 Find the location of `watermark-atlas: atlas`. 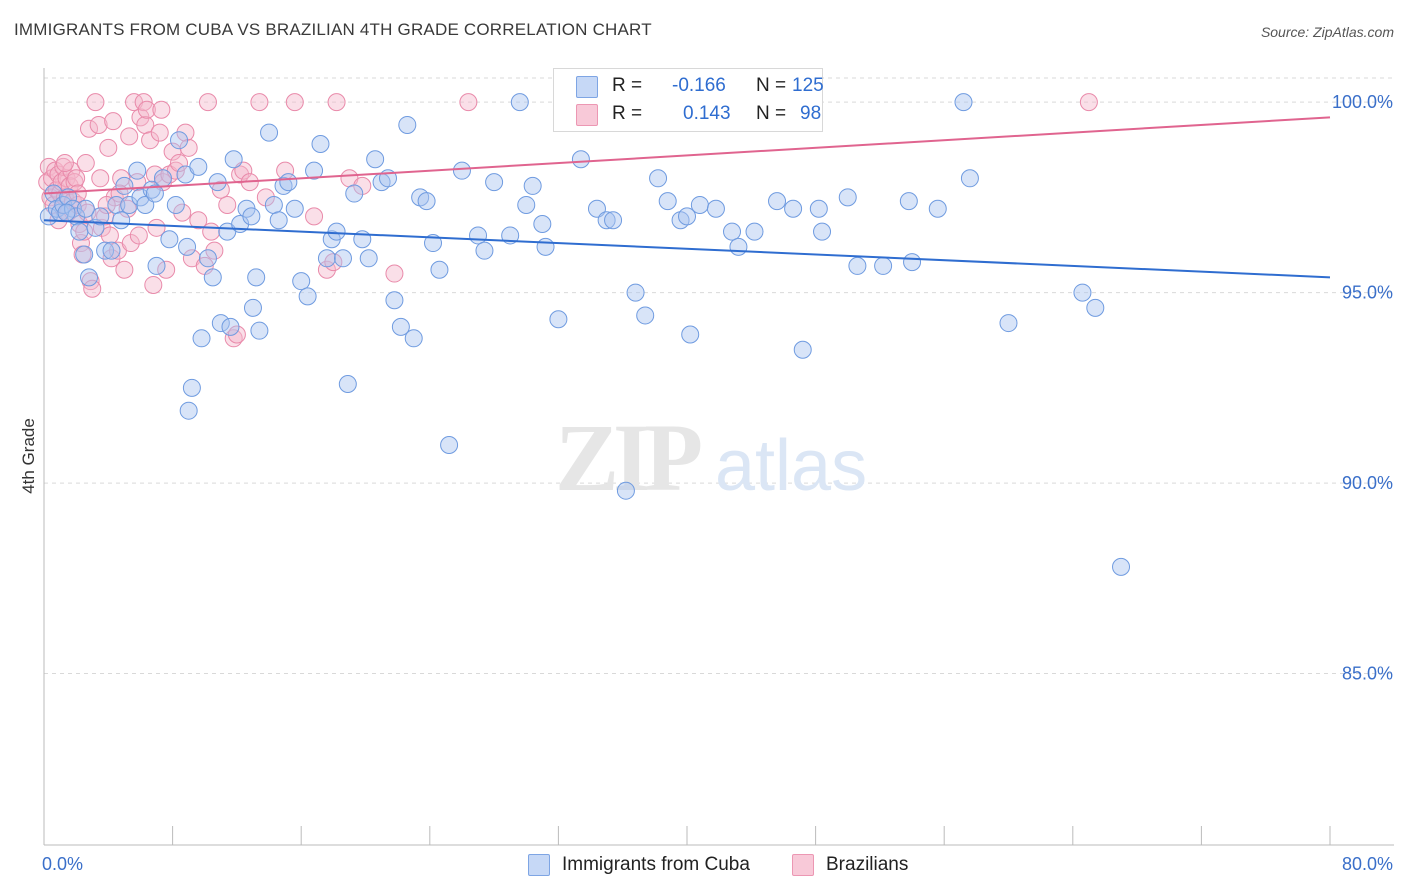

watermark-atlas: atlas is located at coordinates (791, 466).